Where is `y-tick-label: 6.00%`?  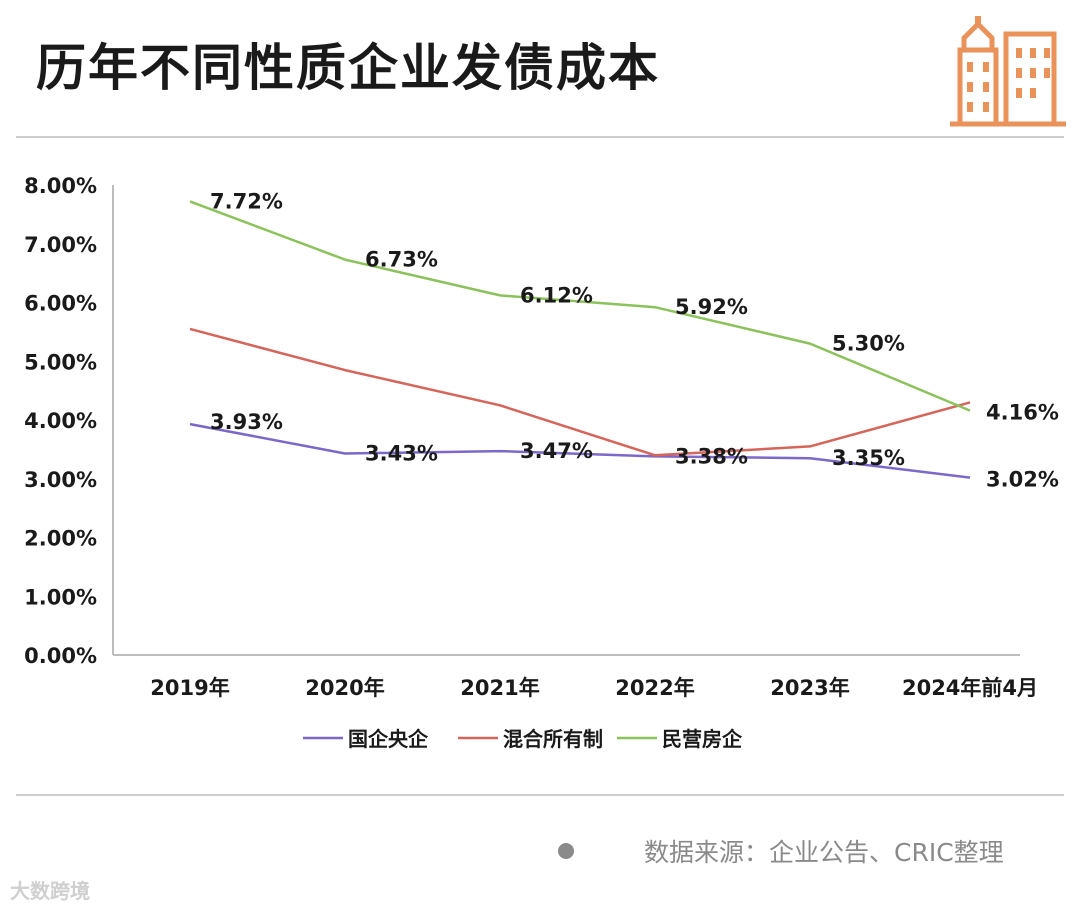 y-tick-label: 6.00% is located at coordinates (60, 304).